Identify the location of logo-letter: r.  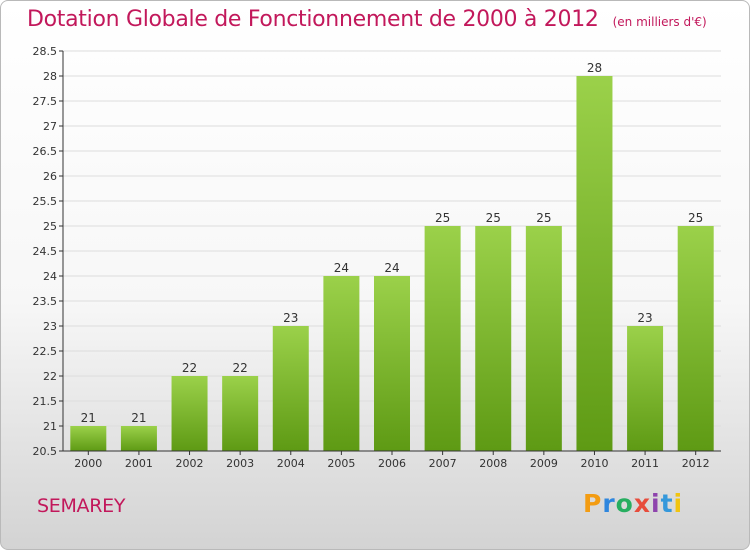
(609, 503).